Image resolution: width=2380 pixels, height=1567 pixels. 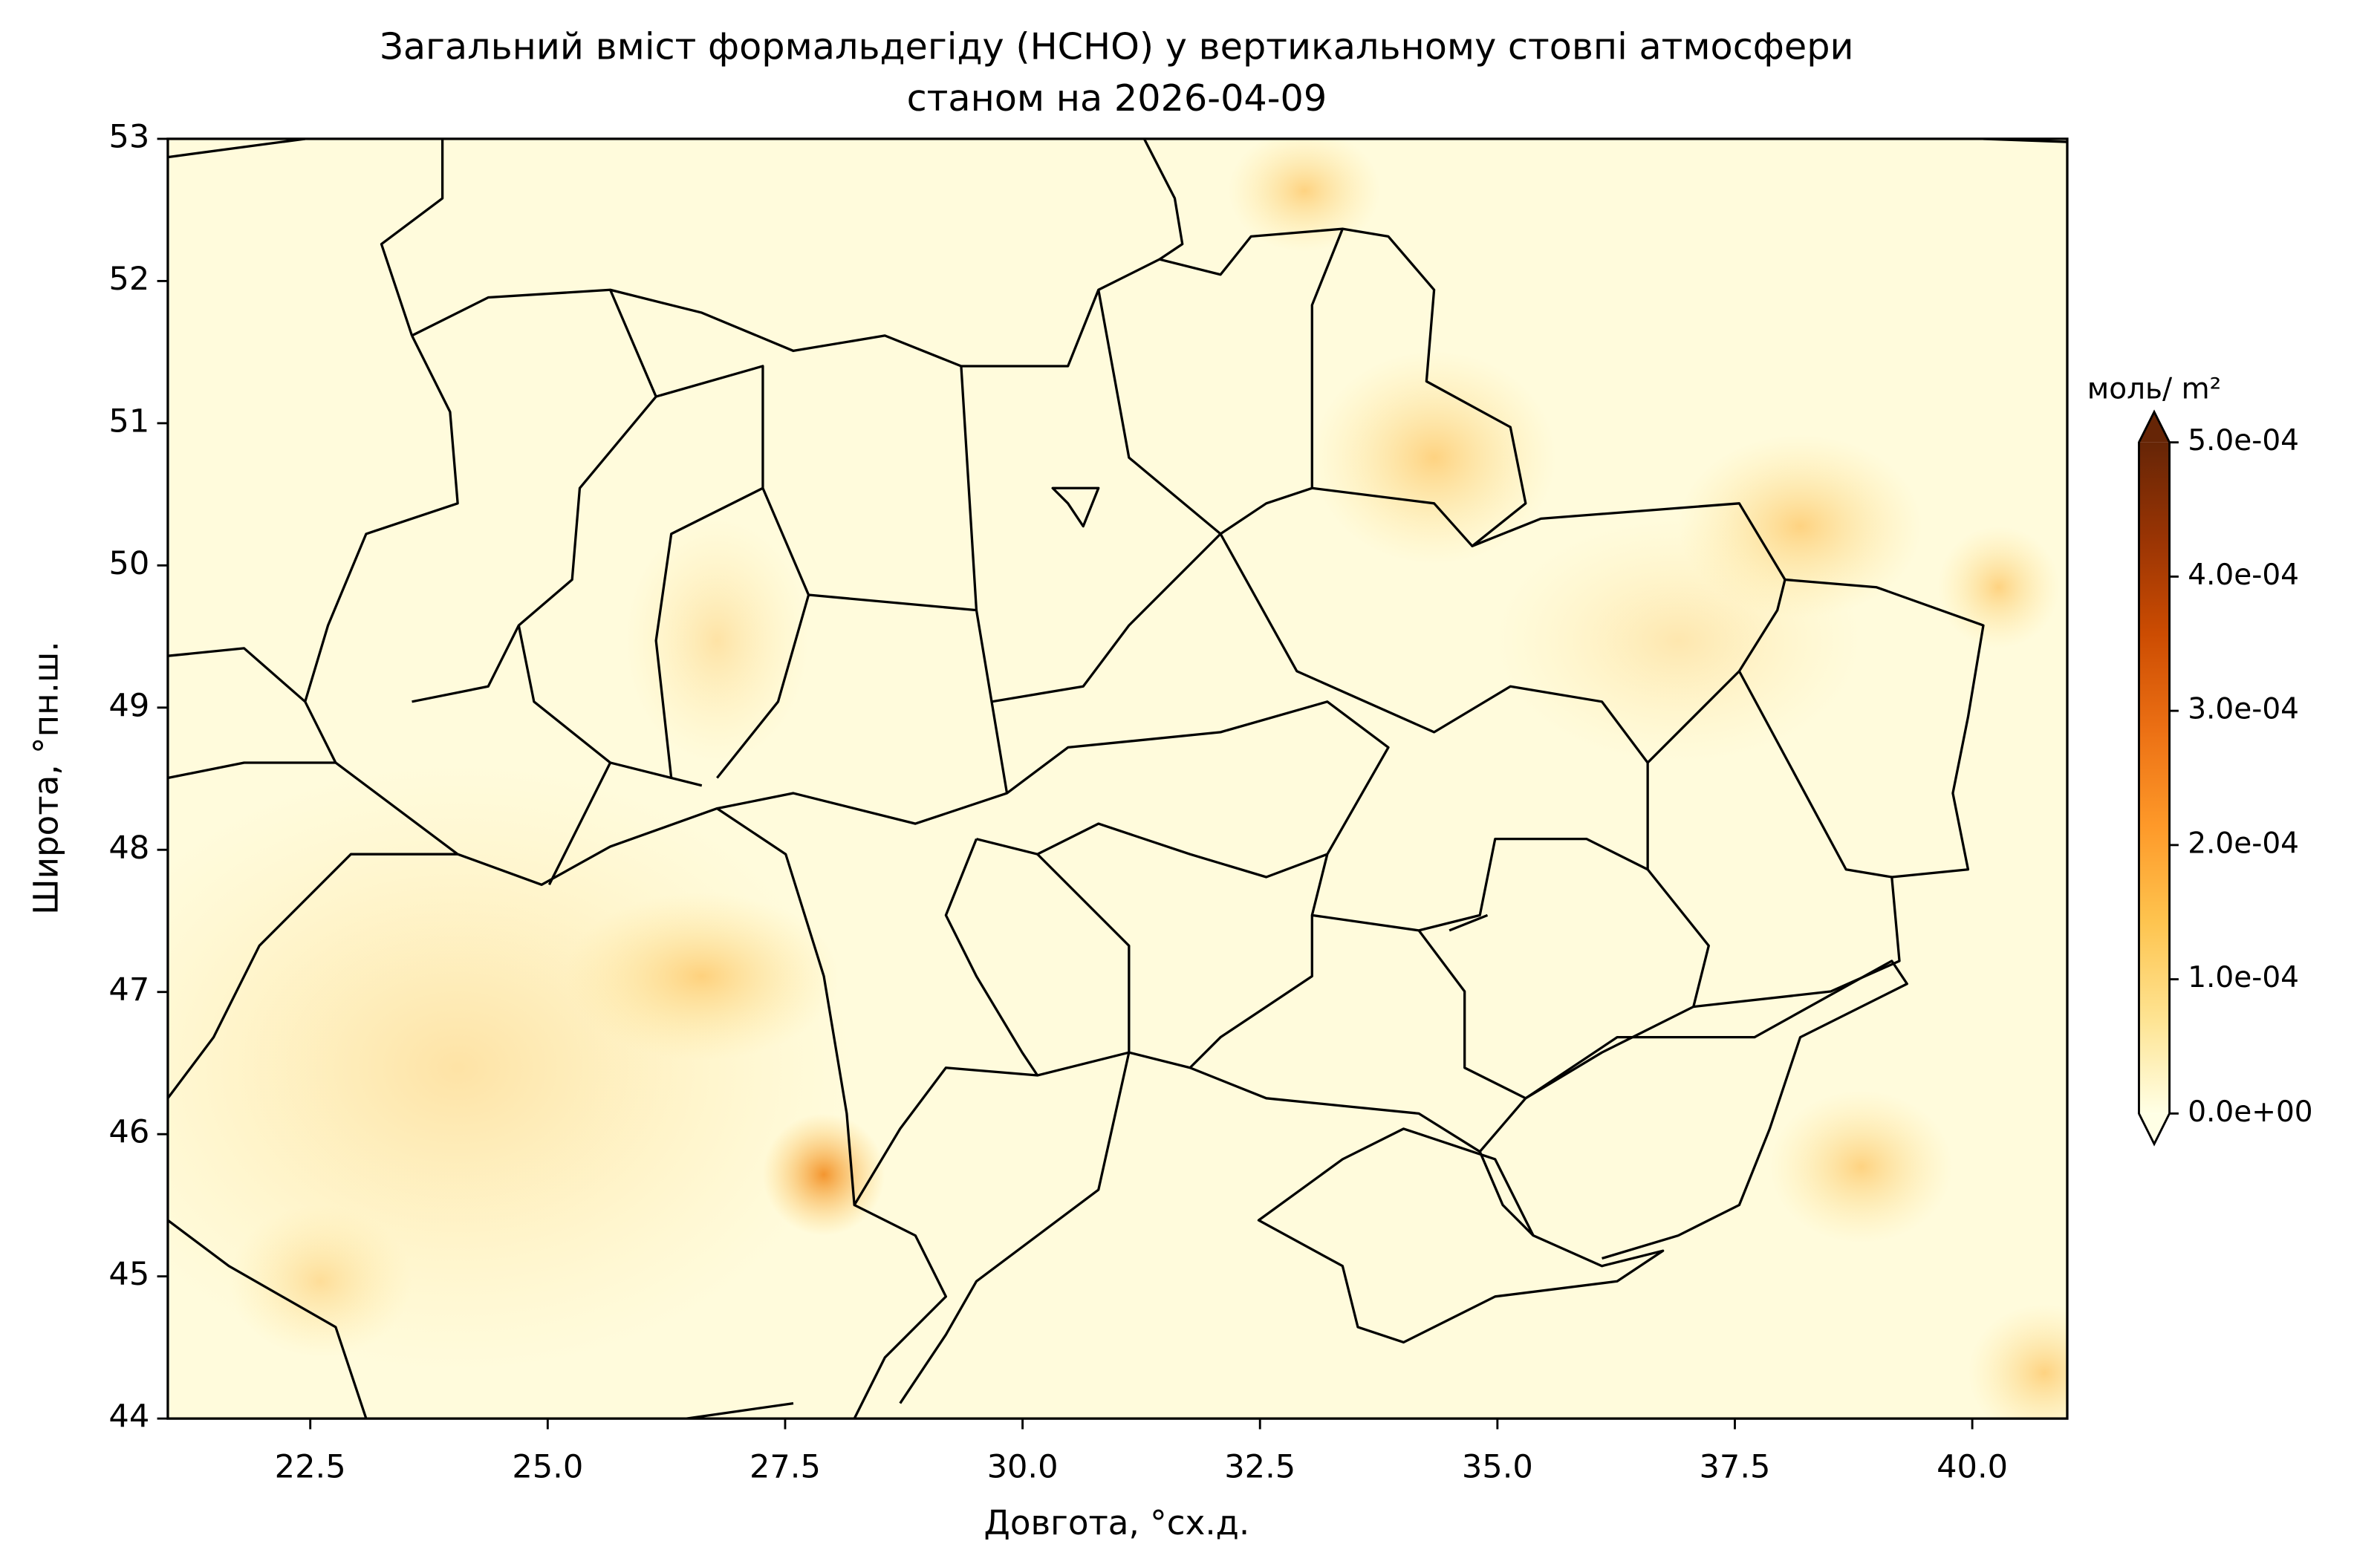 What do you see at coordinates (1023, 1466) in the screenshot?
I see `x-tick-label: 30.0` at bounding box center [1023, 1466].